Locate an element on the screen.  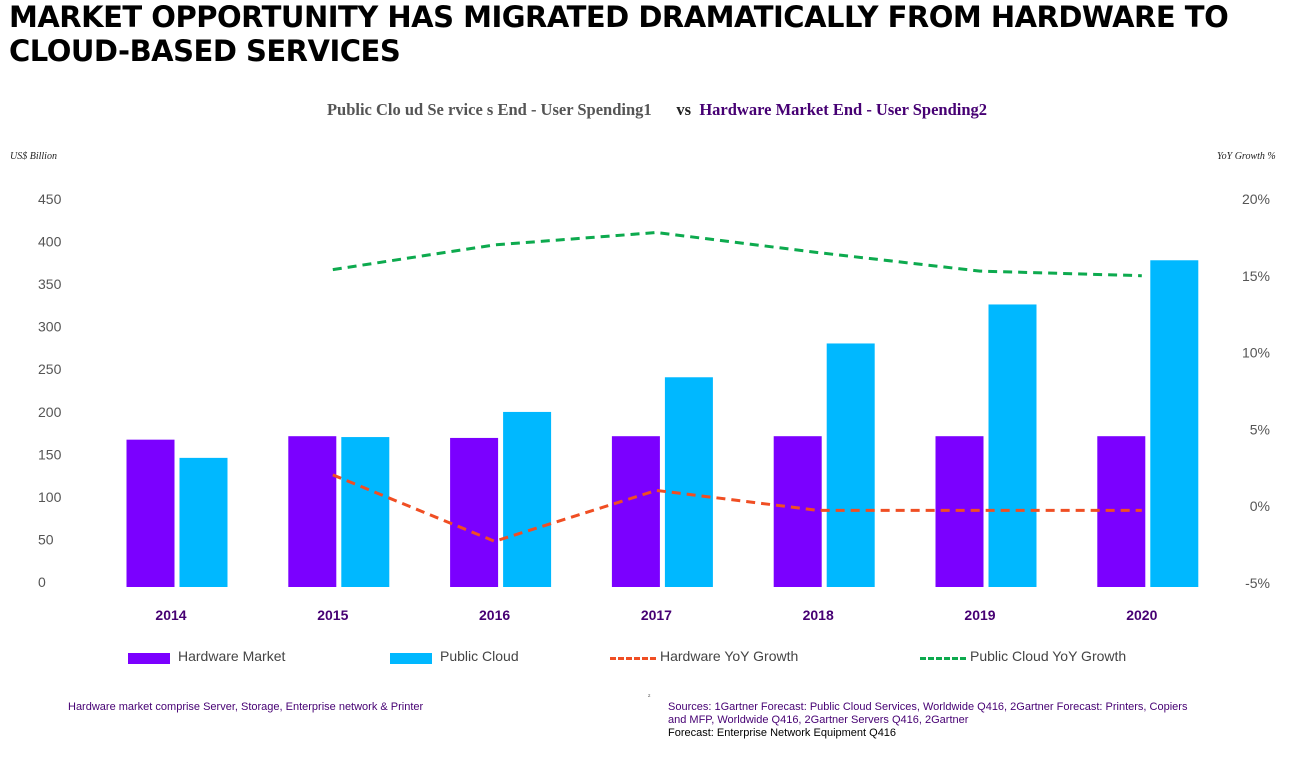
bar-hardware-2015 is located at coordinates (312, 511).